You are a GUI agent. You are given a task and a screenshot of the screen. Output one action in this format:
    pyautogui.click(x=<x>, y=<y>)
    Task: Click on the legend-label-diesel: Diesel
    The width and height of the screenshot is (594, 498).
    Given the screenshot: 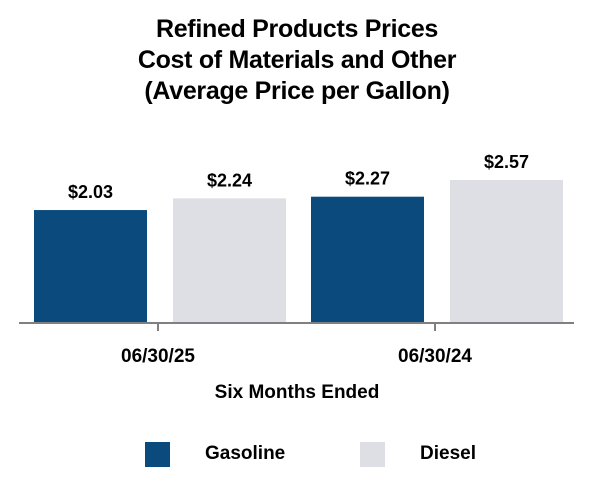 What is the action you would take?
    pyautogui.click(x=448, y=453)
    